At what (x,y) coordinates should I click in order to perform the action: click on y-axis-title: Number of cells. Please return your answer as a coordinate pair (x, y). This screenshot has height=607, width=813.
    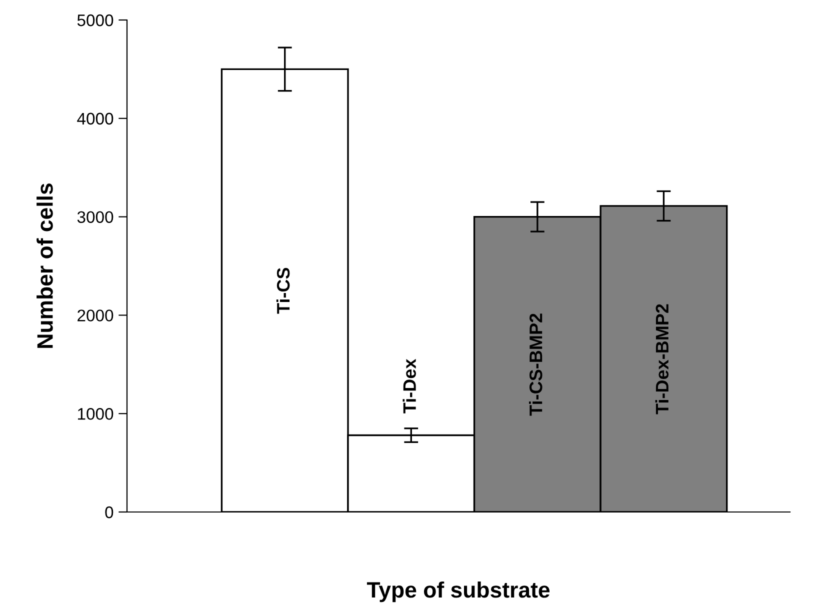
    Looking at the image, I should click on (44, 266).